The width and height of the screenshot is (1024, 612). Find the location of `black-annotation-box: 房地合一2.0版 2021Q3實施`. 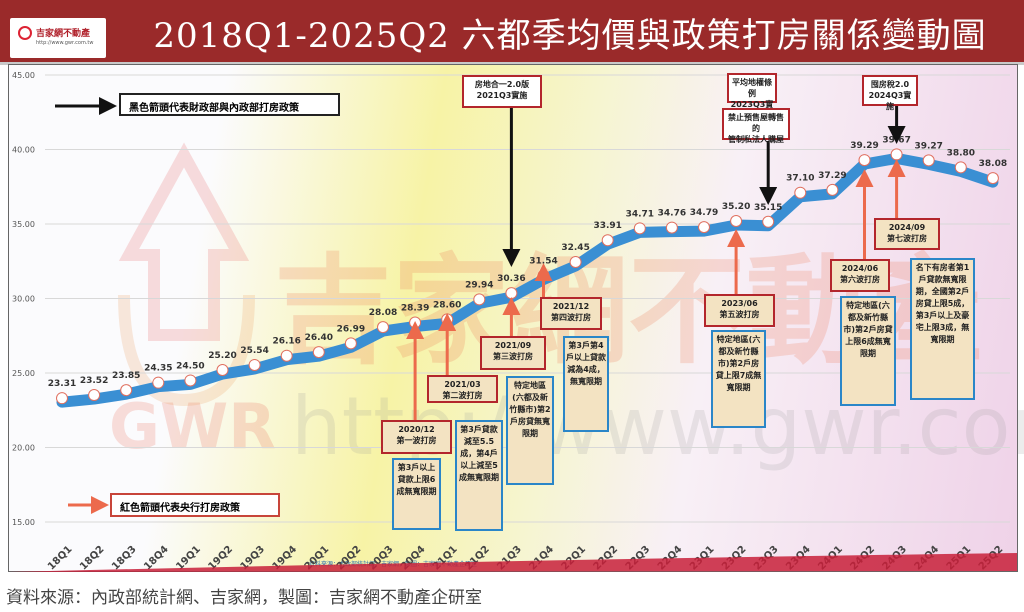

black-annotation-box: 房地合一2.0版 2021Q3實施 is located at coordinates (502, 91).